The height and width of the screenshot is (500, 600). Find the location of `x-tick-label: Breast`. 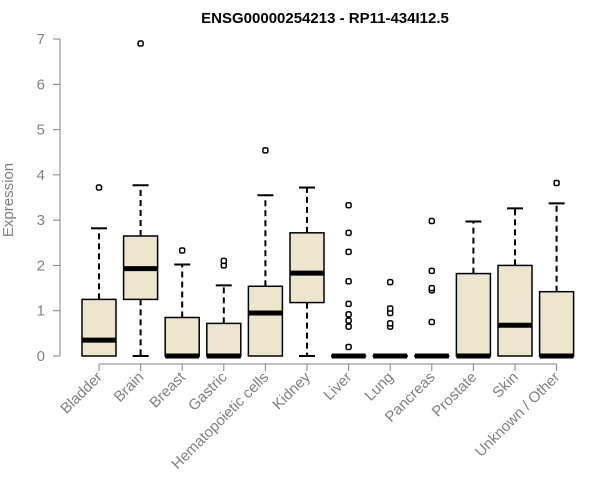

x-tick-label: Breast is located at coordinates (167, 389).